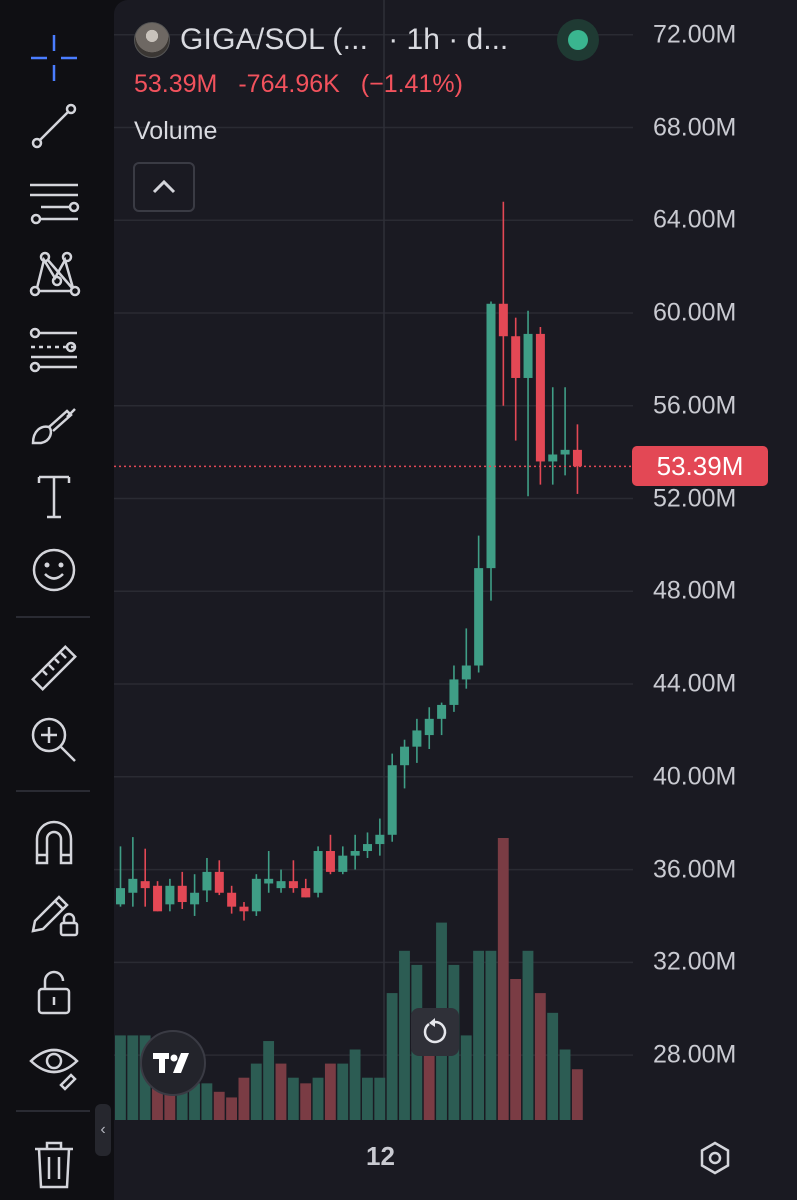 This screenshot has width=797, height=1200. I want to click on drawing-toolbar, so click(54, 600).